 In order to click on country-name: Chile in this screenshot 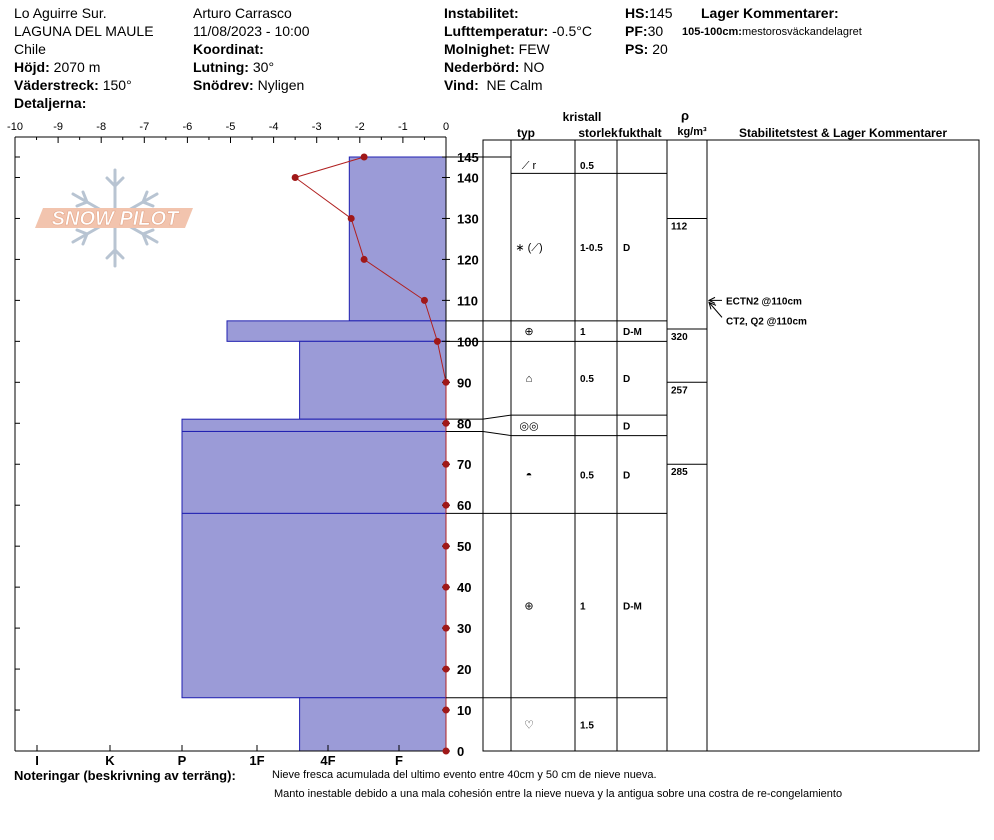, I will do `click(30, 49)`.